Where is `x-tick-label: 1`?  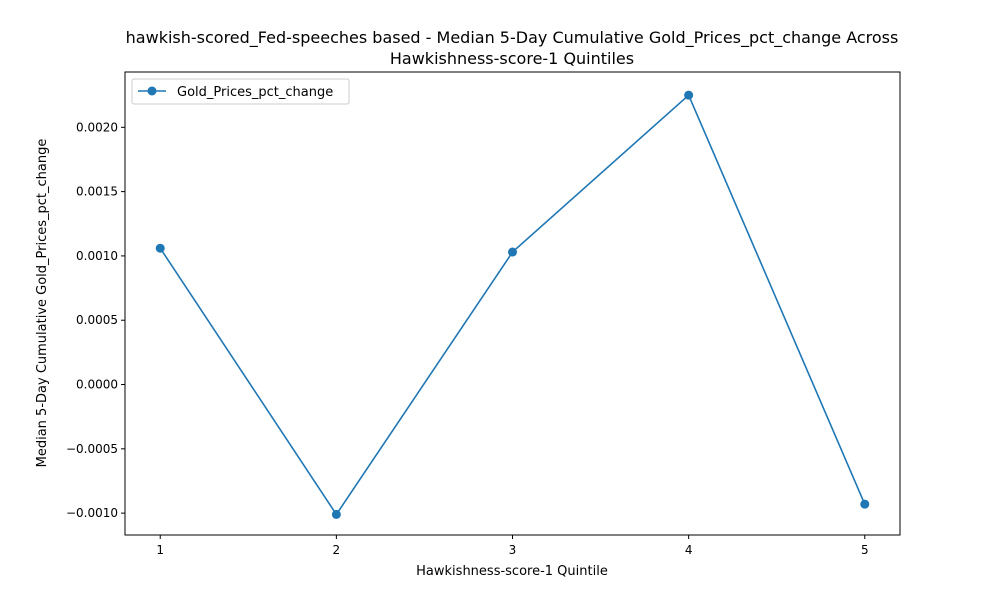 x-tick-label: 1 is located at coordinates (160, 550).